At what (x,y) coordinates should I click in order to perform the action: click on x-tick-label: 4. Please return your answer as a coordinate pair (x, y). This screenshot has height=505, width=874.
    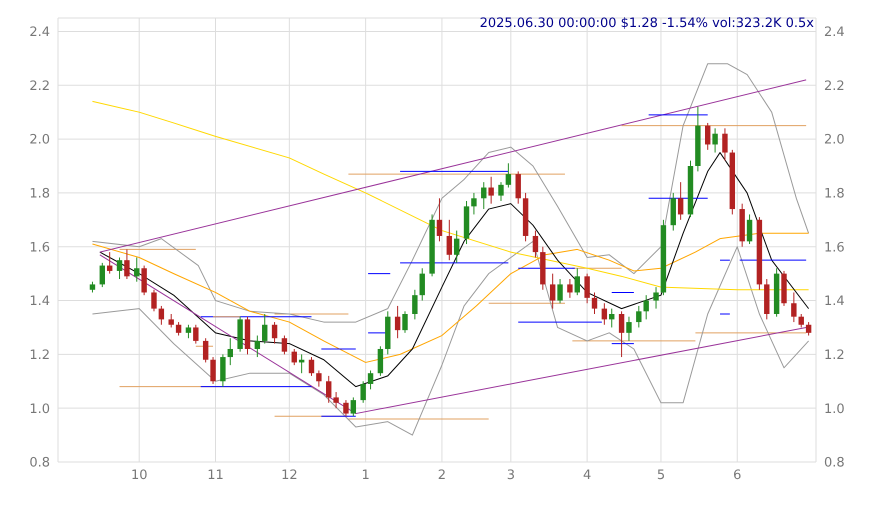
    Looking at the image, I should click on (587, 476).